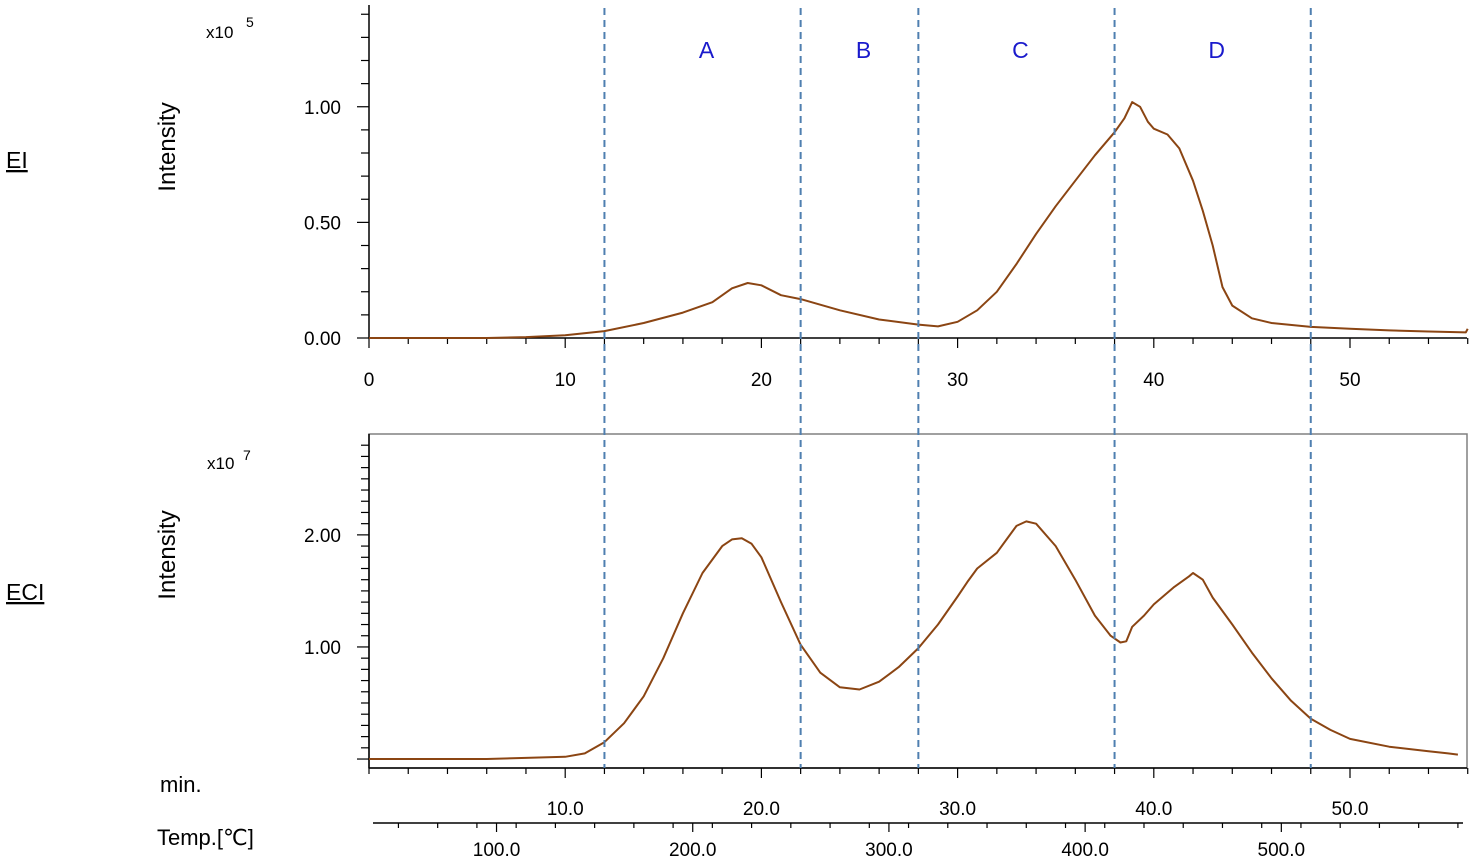  I want to click on region-label-b: B, so click(863, 50).